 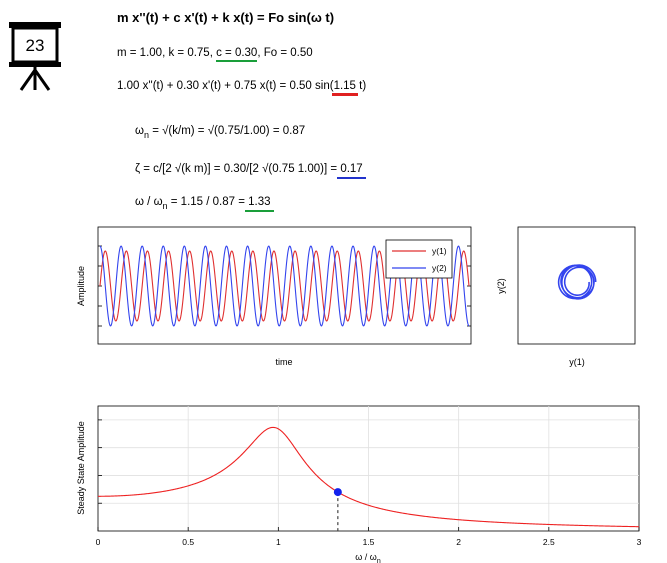 I want to click on ss-xtick-label: 0, so click(x=98, y=542).